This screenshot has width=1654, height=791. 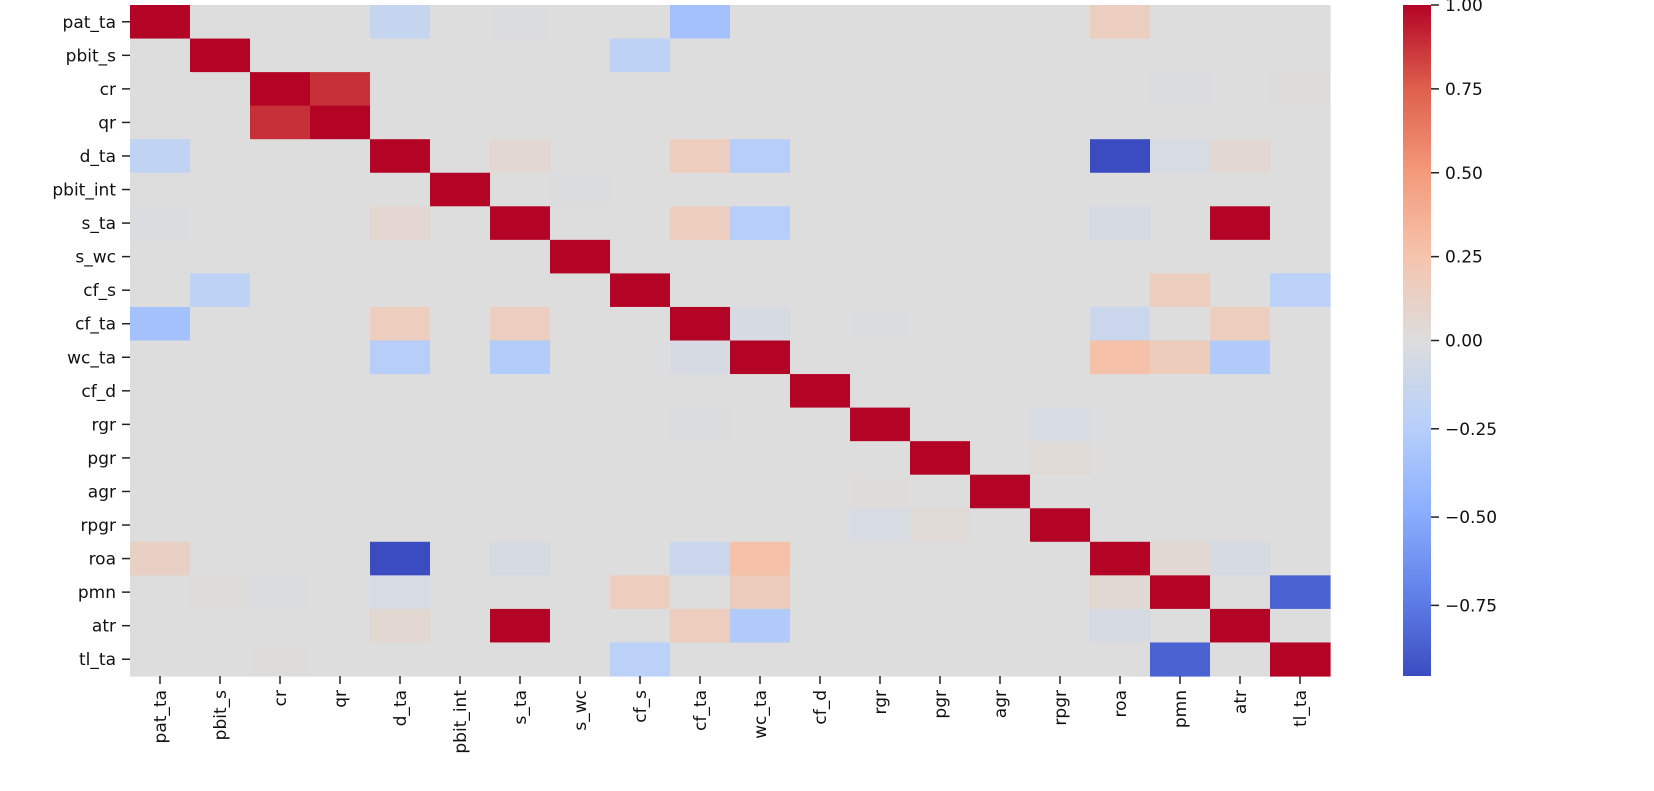 What do you see at coordinates (160, 626) in the screenshot?
I see `heatmap-cell-atr-pat_ta` at bounding box center [160, 626].